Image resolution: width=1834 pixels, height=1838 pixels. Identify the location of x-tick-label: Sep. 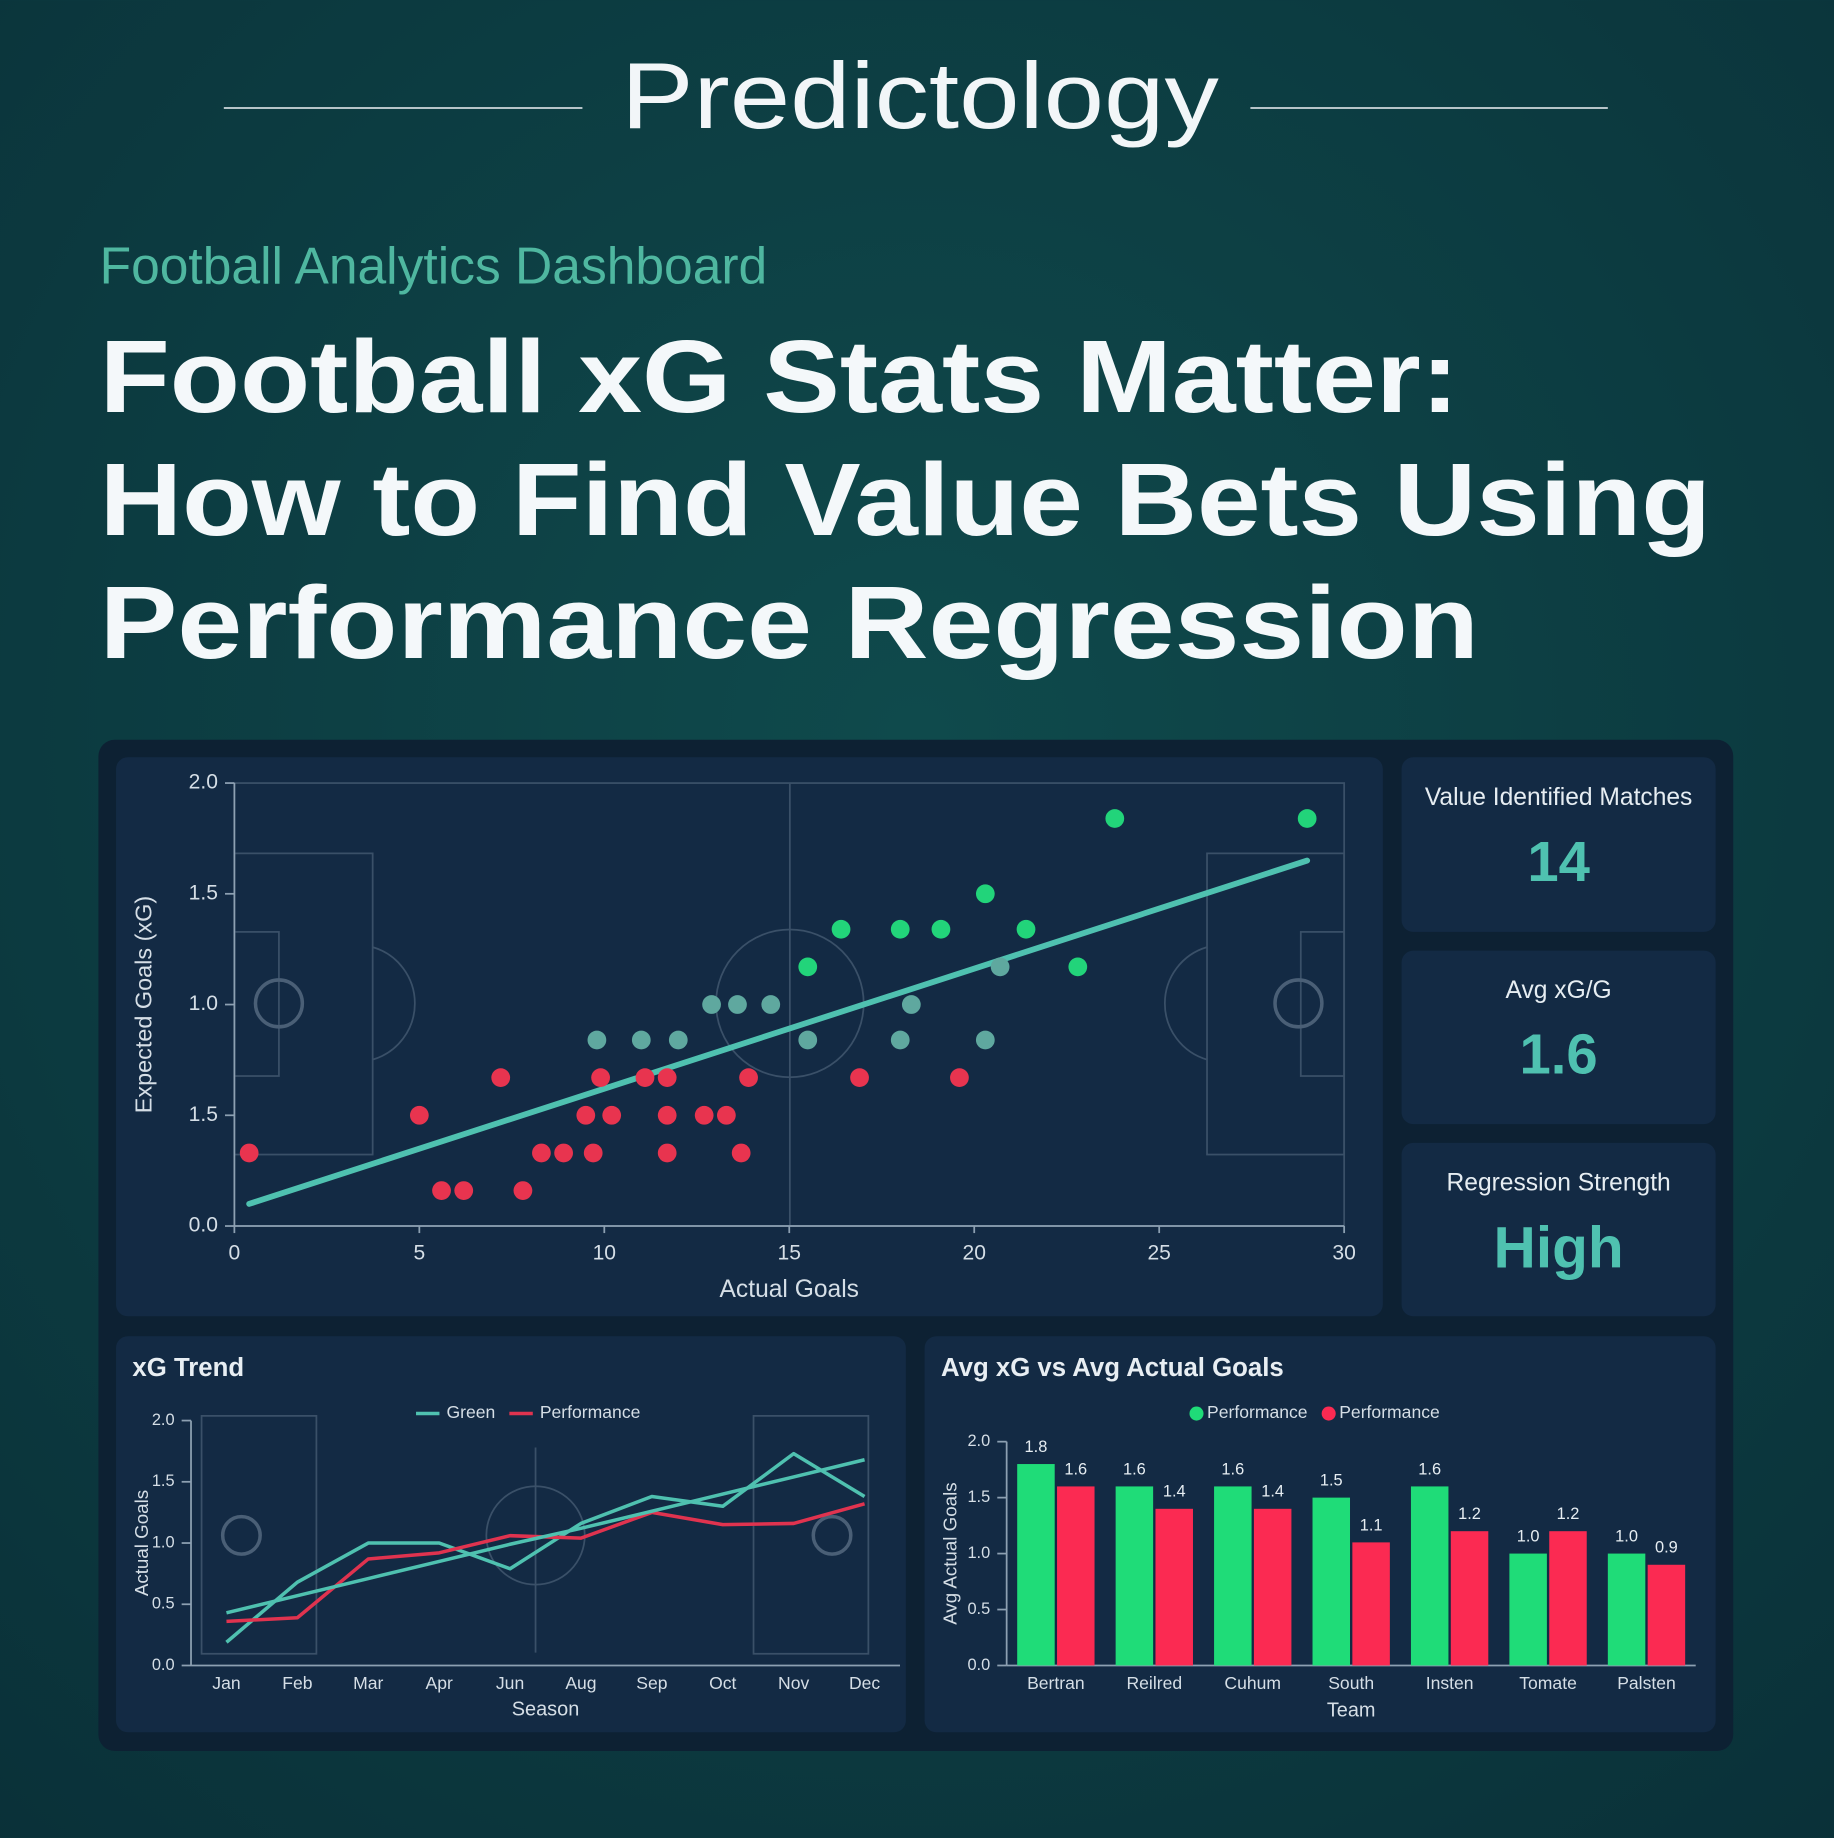
(651, 1683).